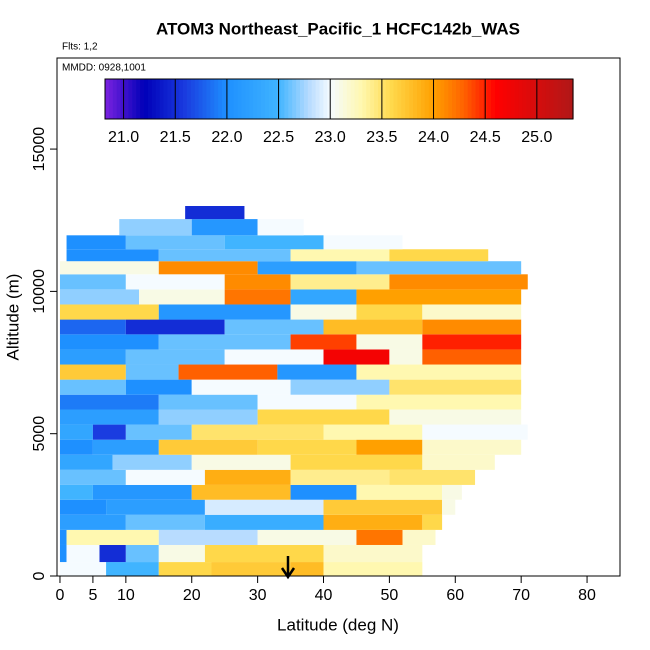 The image size is (650, 650). Describe the element at coordinates (39, 575) in the screenshot. I see `y-tick-label: 0` at that location.